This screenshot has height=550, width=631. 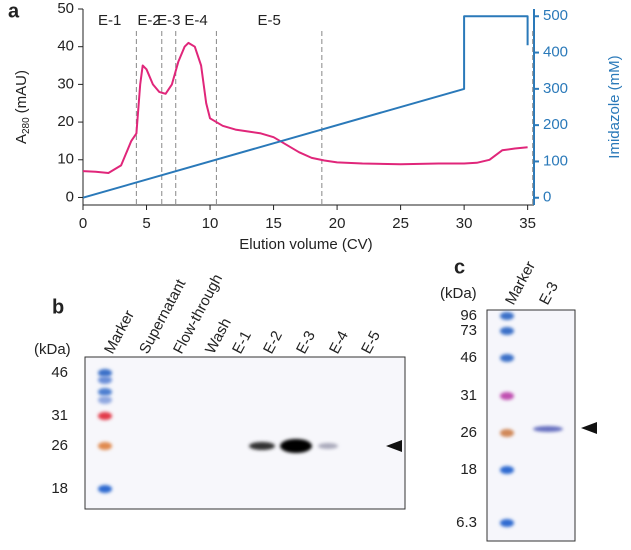 What do you see at coordinates (371, 342) in the screenshot?
I see `lane-label: E-5` at bounding box center [371, 342].